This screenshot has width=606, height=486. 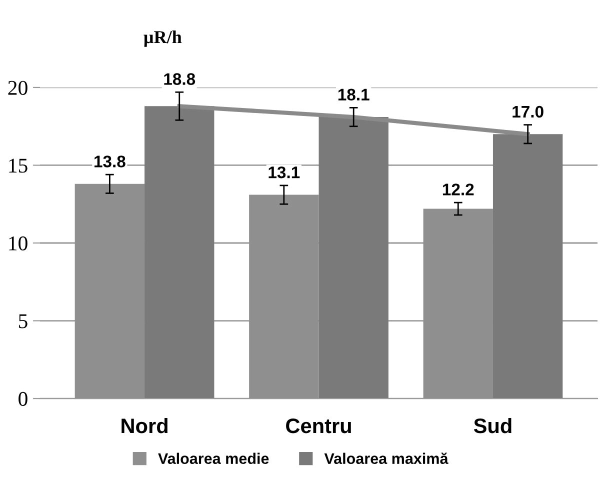 What do you see at coordinates (18, 87) in the screenshot?
I see `y-tick-label: 20` at bounding box center [18, 87].